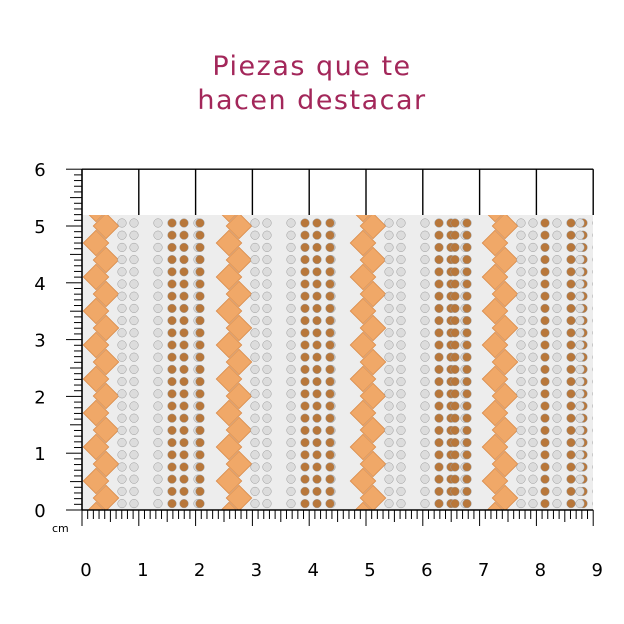 Image resolution: width=624 pixels, height=624 pixels. Describe the element at coordinates (85, 570) in the screenshot. I see `x-tick-label: 0` at that location.